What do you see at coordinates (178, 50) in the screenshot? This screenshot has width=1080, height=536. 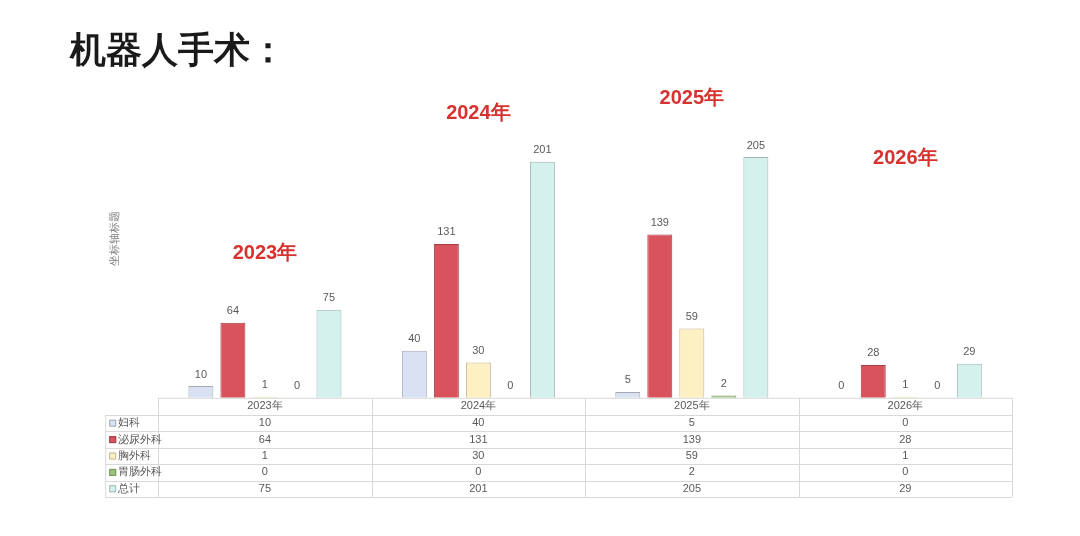 I see `chart-title: 机器人手术：` at bounding box center [178, 50].